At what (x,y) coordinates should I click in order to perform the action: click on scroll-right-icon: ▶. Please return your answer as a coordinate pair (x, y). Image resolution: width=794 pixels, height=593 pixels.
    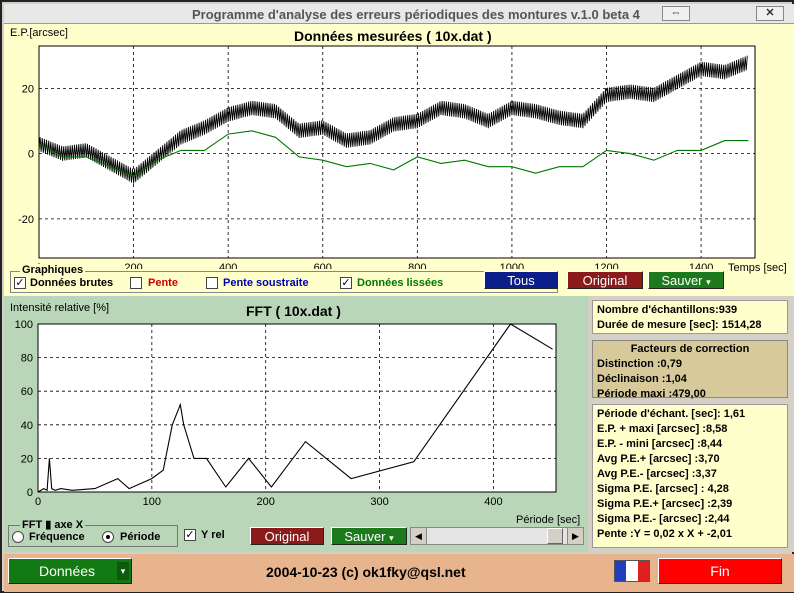
    Looking at the image, I should click on (575, 536).